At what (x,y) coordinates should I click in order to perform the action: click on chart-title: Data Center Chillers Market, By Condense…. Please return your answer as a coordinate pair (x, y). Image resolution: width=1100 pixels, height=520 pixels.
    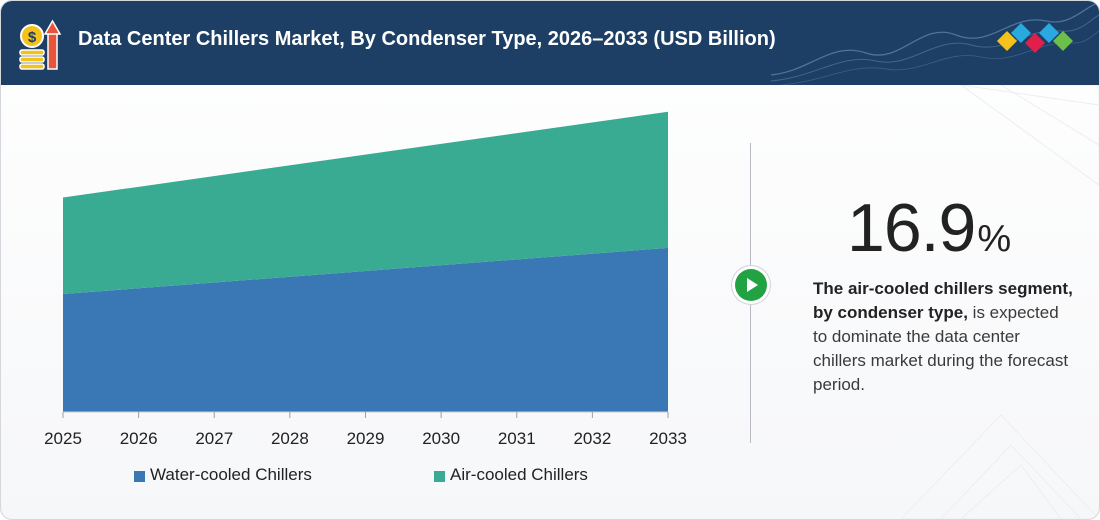
    Looking at the image, I should click on (427, 39).